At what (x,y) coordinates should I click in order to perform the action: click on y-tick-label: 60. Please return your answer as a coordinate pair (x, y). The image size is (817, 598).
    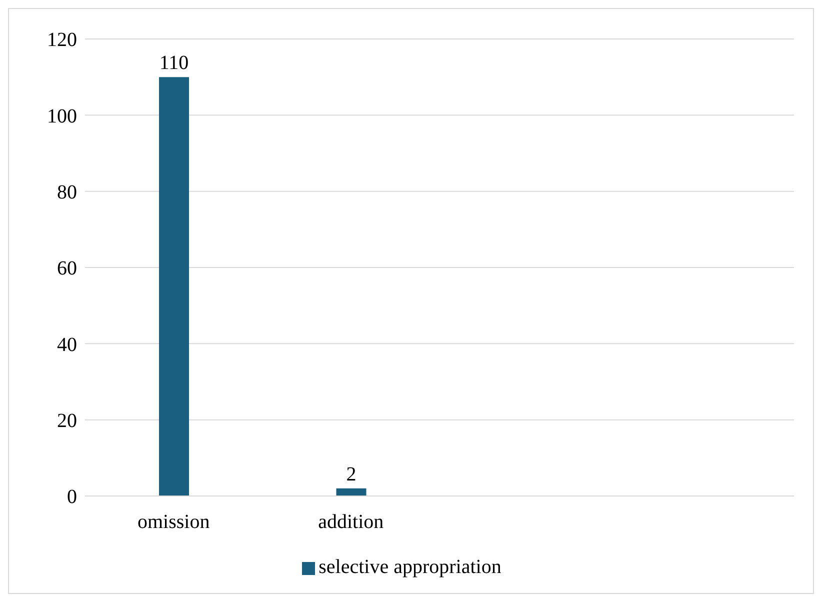
    Looking at the image, I should click on (67, 269).